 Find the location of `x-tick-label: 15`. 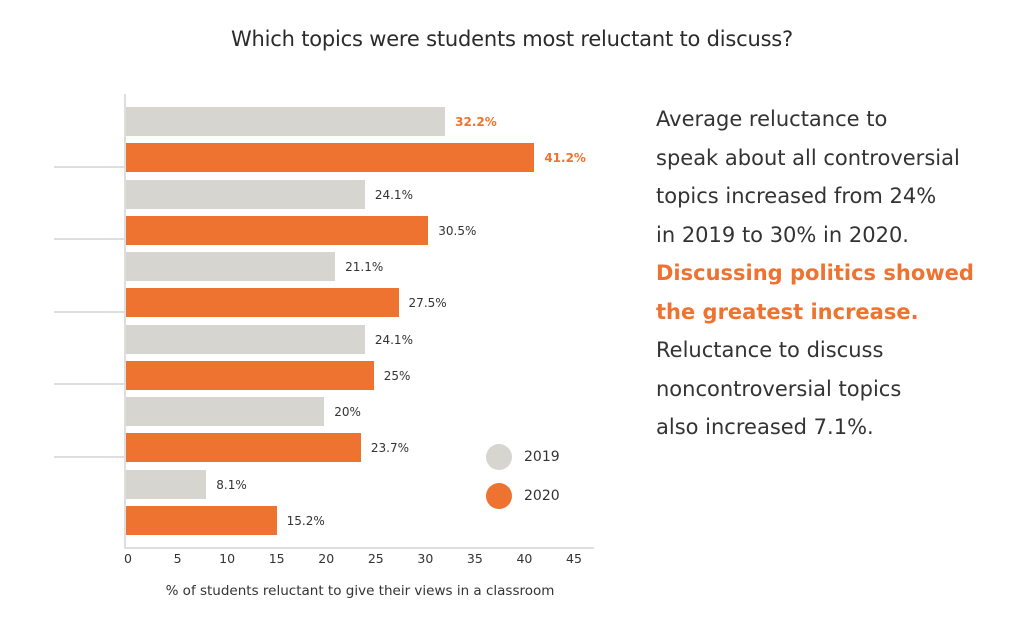

x-tick-label: 15 is located at coordinates (276, 558).